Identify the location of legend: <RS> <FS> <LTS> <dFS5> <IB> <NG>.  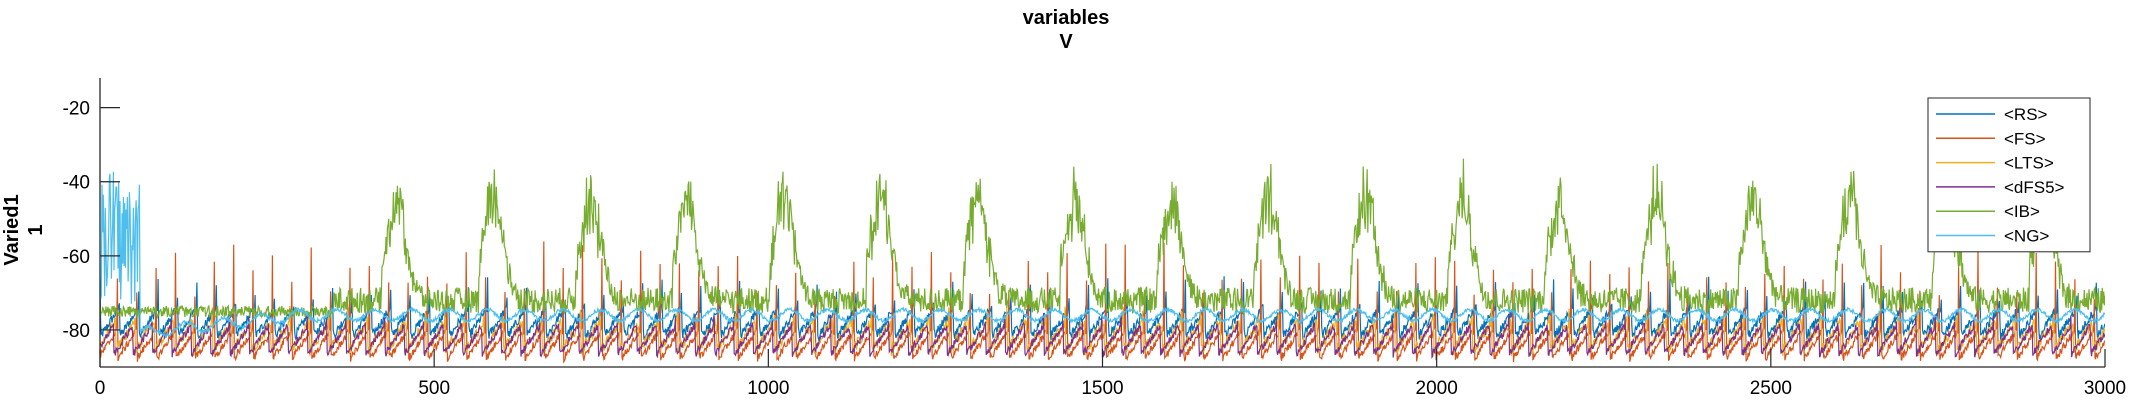
(2009, 175).